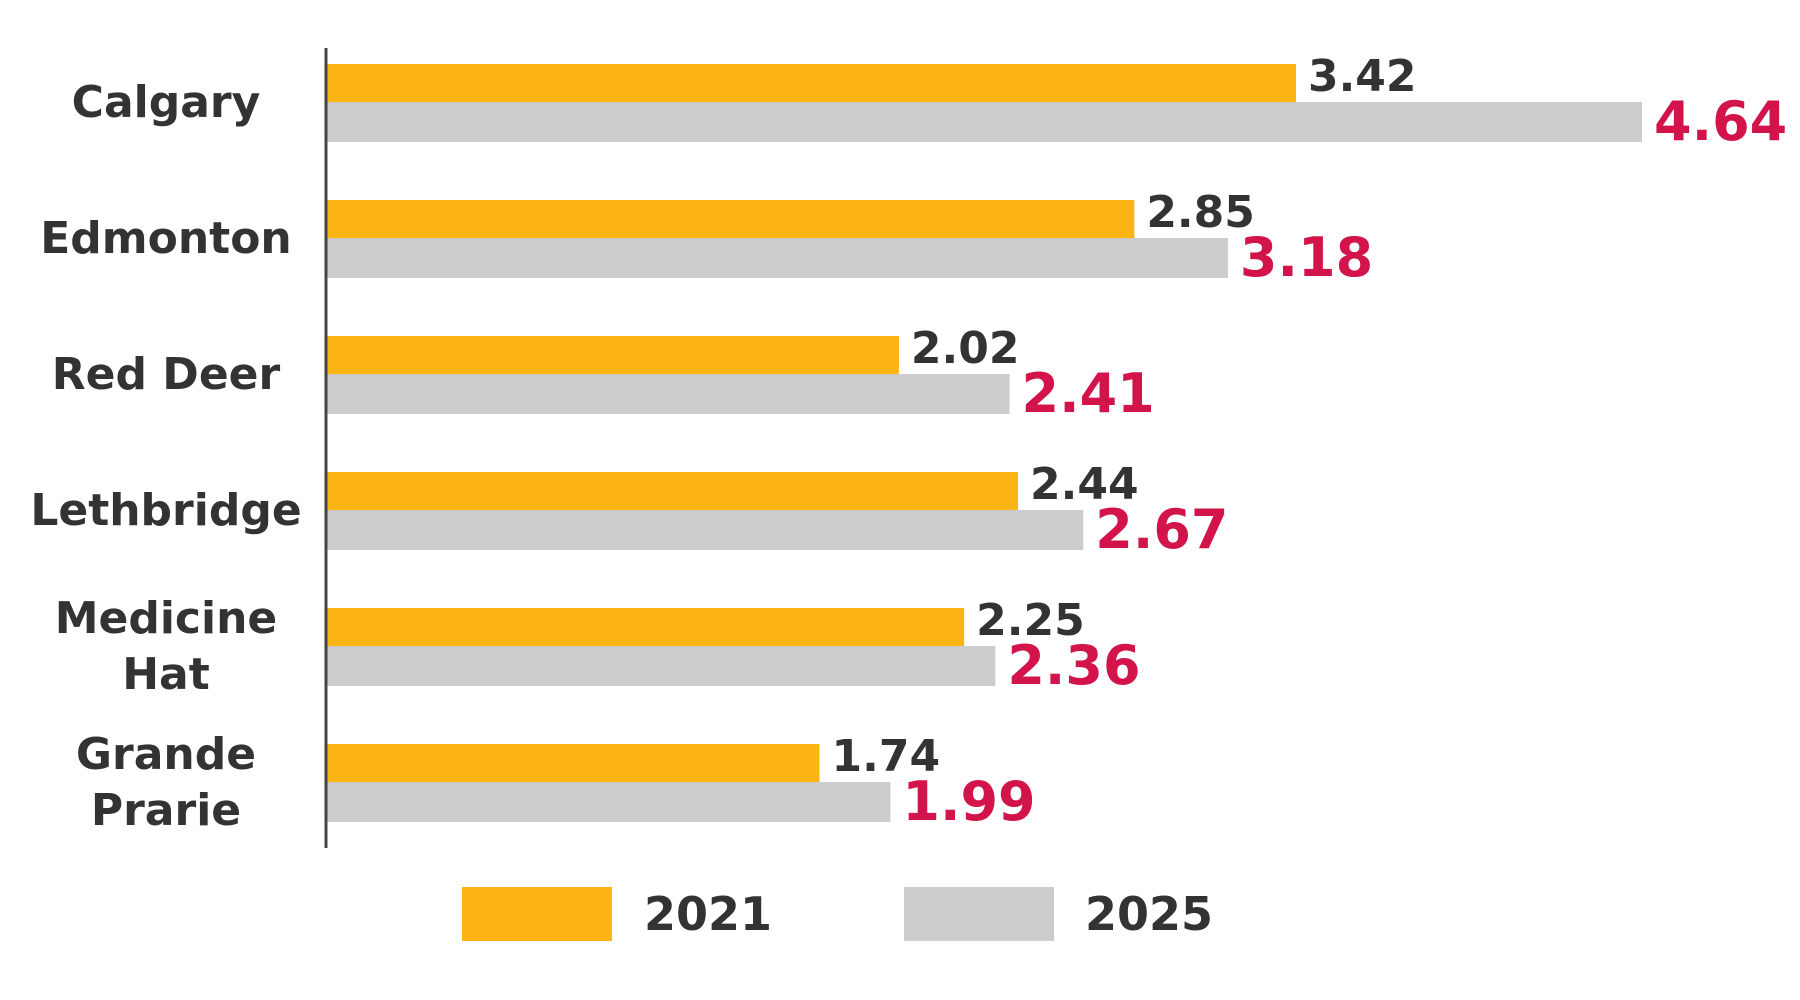 The image size is (1800, 1000). Describe the element at coordinates (166, 618) in the screenshot. I see `category-label-line: Medicine` at that location.